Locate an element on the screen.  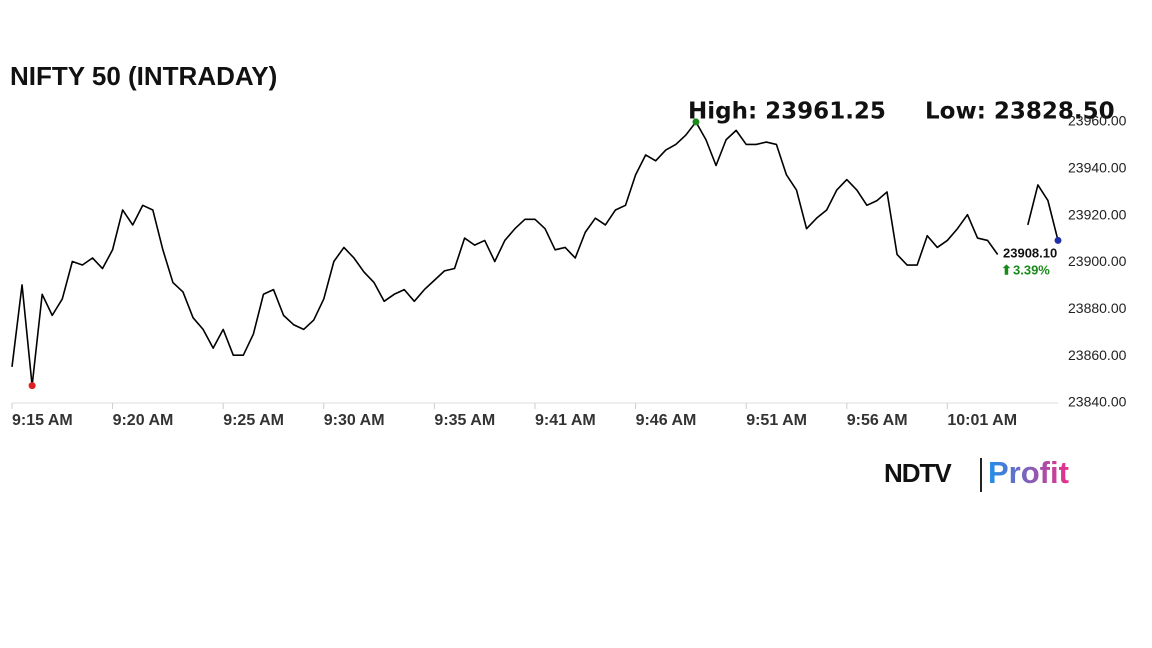
x-tick-label: 10:01 AM is located at coordinates (982, 420).